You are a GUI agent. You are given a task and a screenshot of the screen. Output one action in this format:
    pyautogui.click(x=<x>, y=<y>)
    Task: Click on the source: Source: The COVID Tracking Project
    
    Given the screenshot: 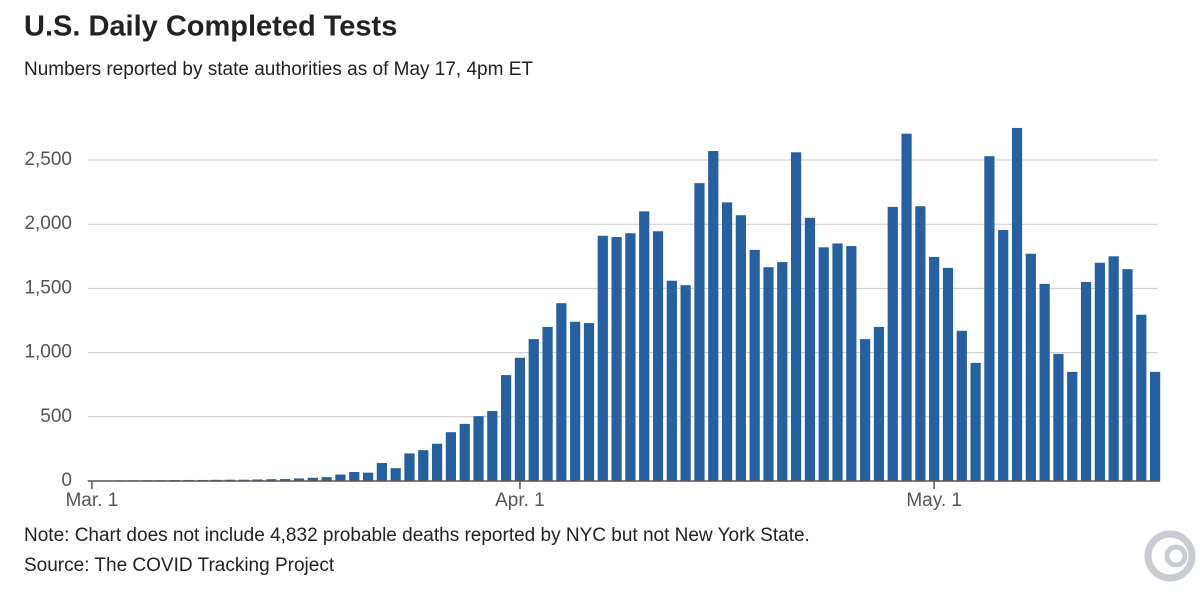 What is the action you would take?
    pyautogui.click(x=179, y=565)
    